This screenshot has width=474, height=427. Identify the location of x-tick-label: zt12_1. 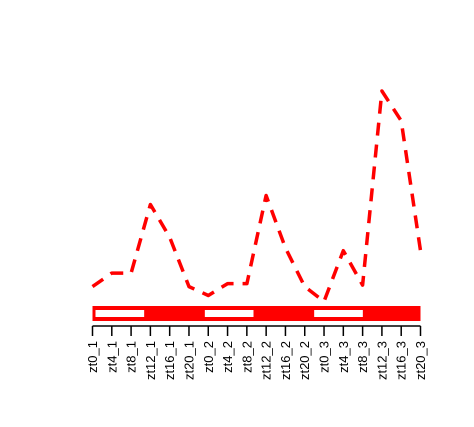
(150, 360).